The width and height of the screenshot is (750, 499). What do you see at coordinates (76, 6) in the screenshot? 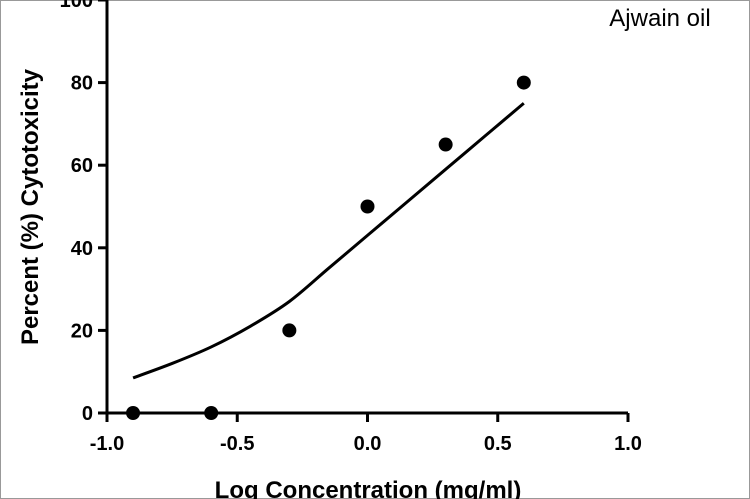
I see `y-tick-label: 100` at bounding box center [76, 6].